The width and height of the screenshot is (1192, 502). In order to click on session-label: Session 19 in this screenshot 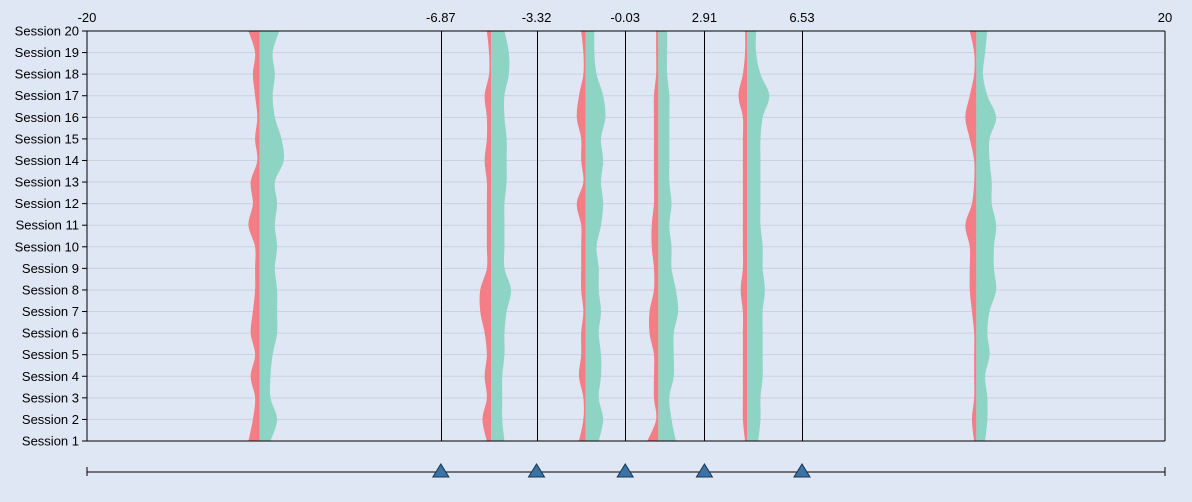, I will do `click(47, 52)`.